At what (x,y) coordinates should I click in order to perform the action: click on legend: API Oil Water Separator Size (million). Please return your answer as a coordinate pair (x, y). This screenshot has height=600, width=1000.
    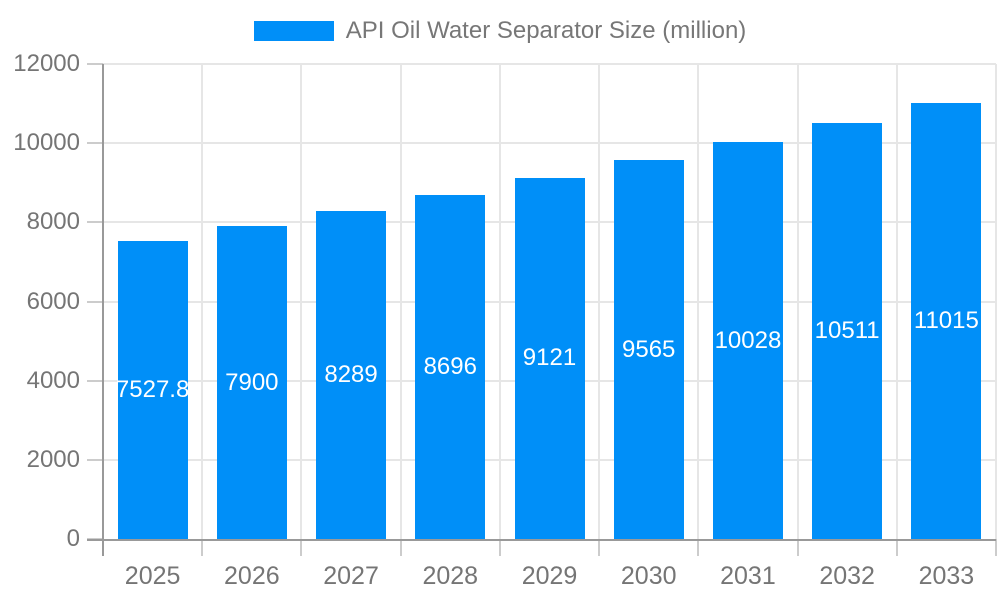
    Looking at the image, I should click on (500, 31).